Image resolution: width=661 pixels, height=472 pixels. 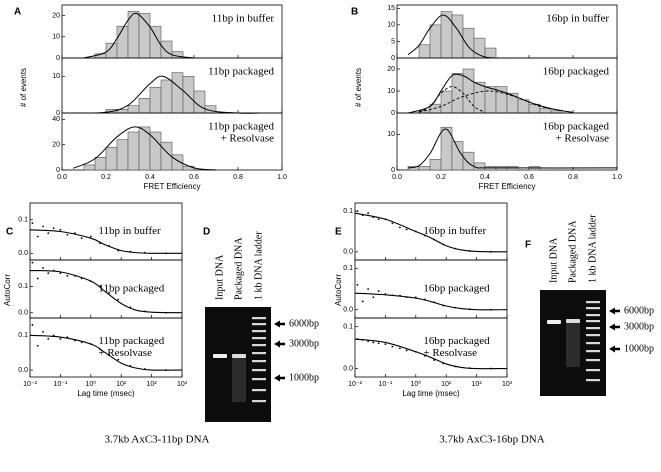 I want to click on panel-letter: C, so click(x=9, y=232).